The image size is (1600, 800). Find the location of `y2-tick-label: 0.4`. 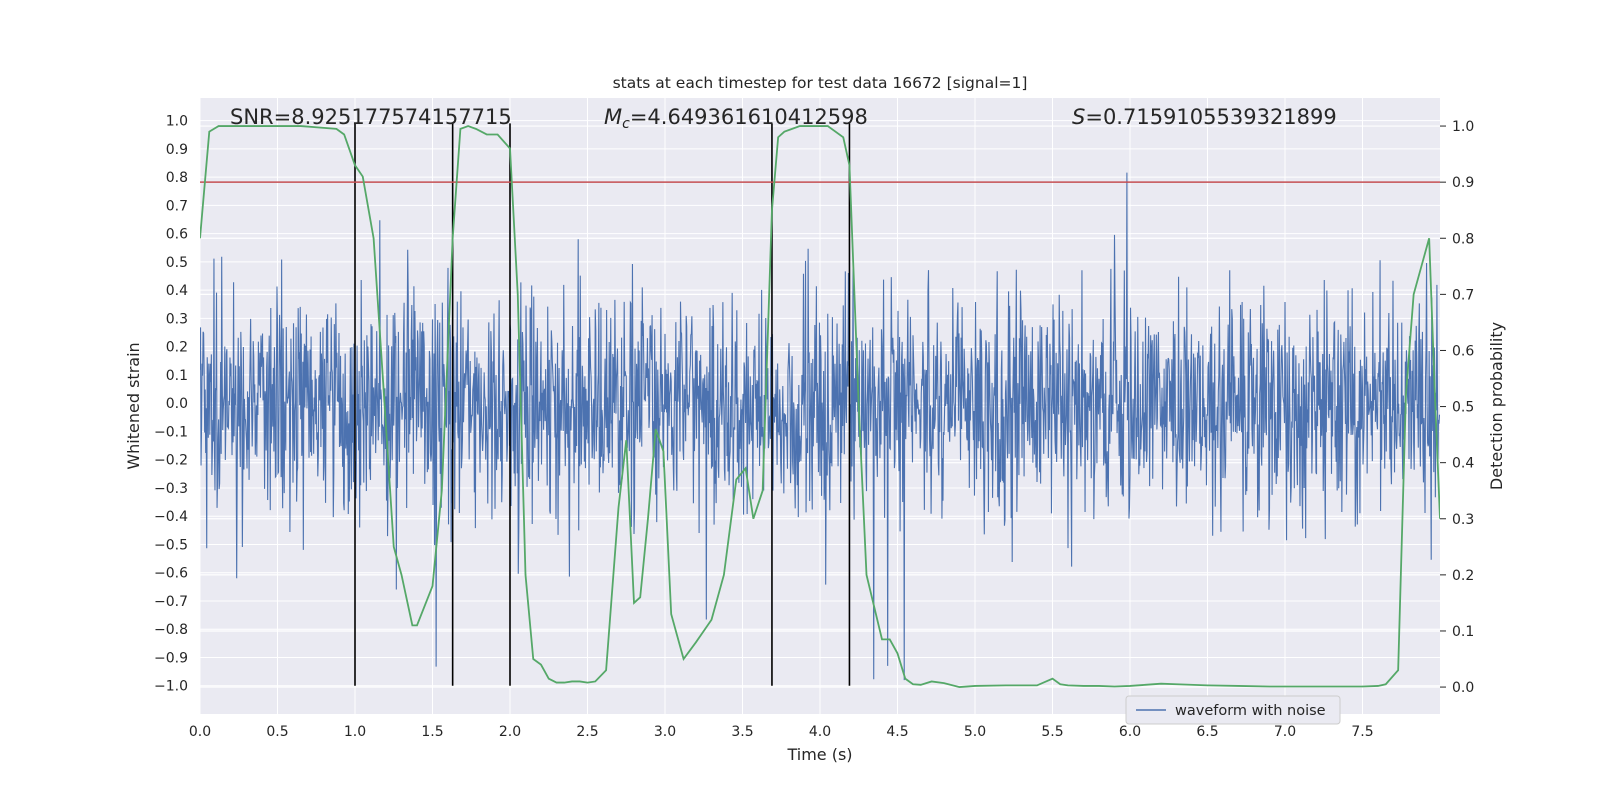

y2-tick-label: 0.4 is located at coordinates (1463, 464).